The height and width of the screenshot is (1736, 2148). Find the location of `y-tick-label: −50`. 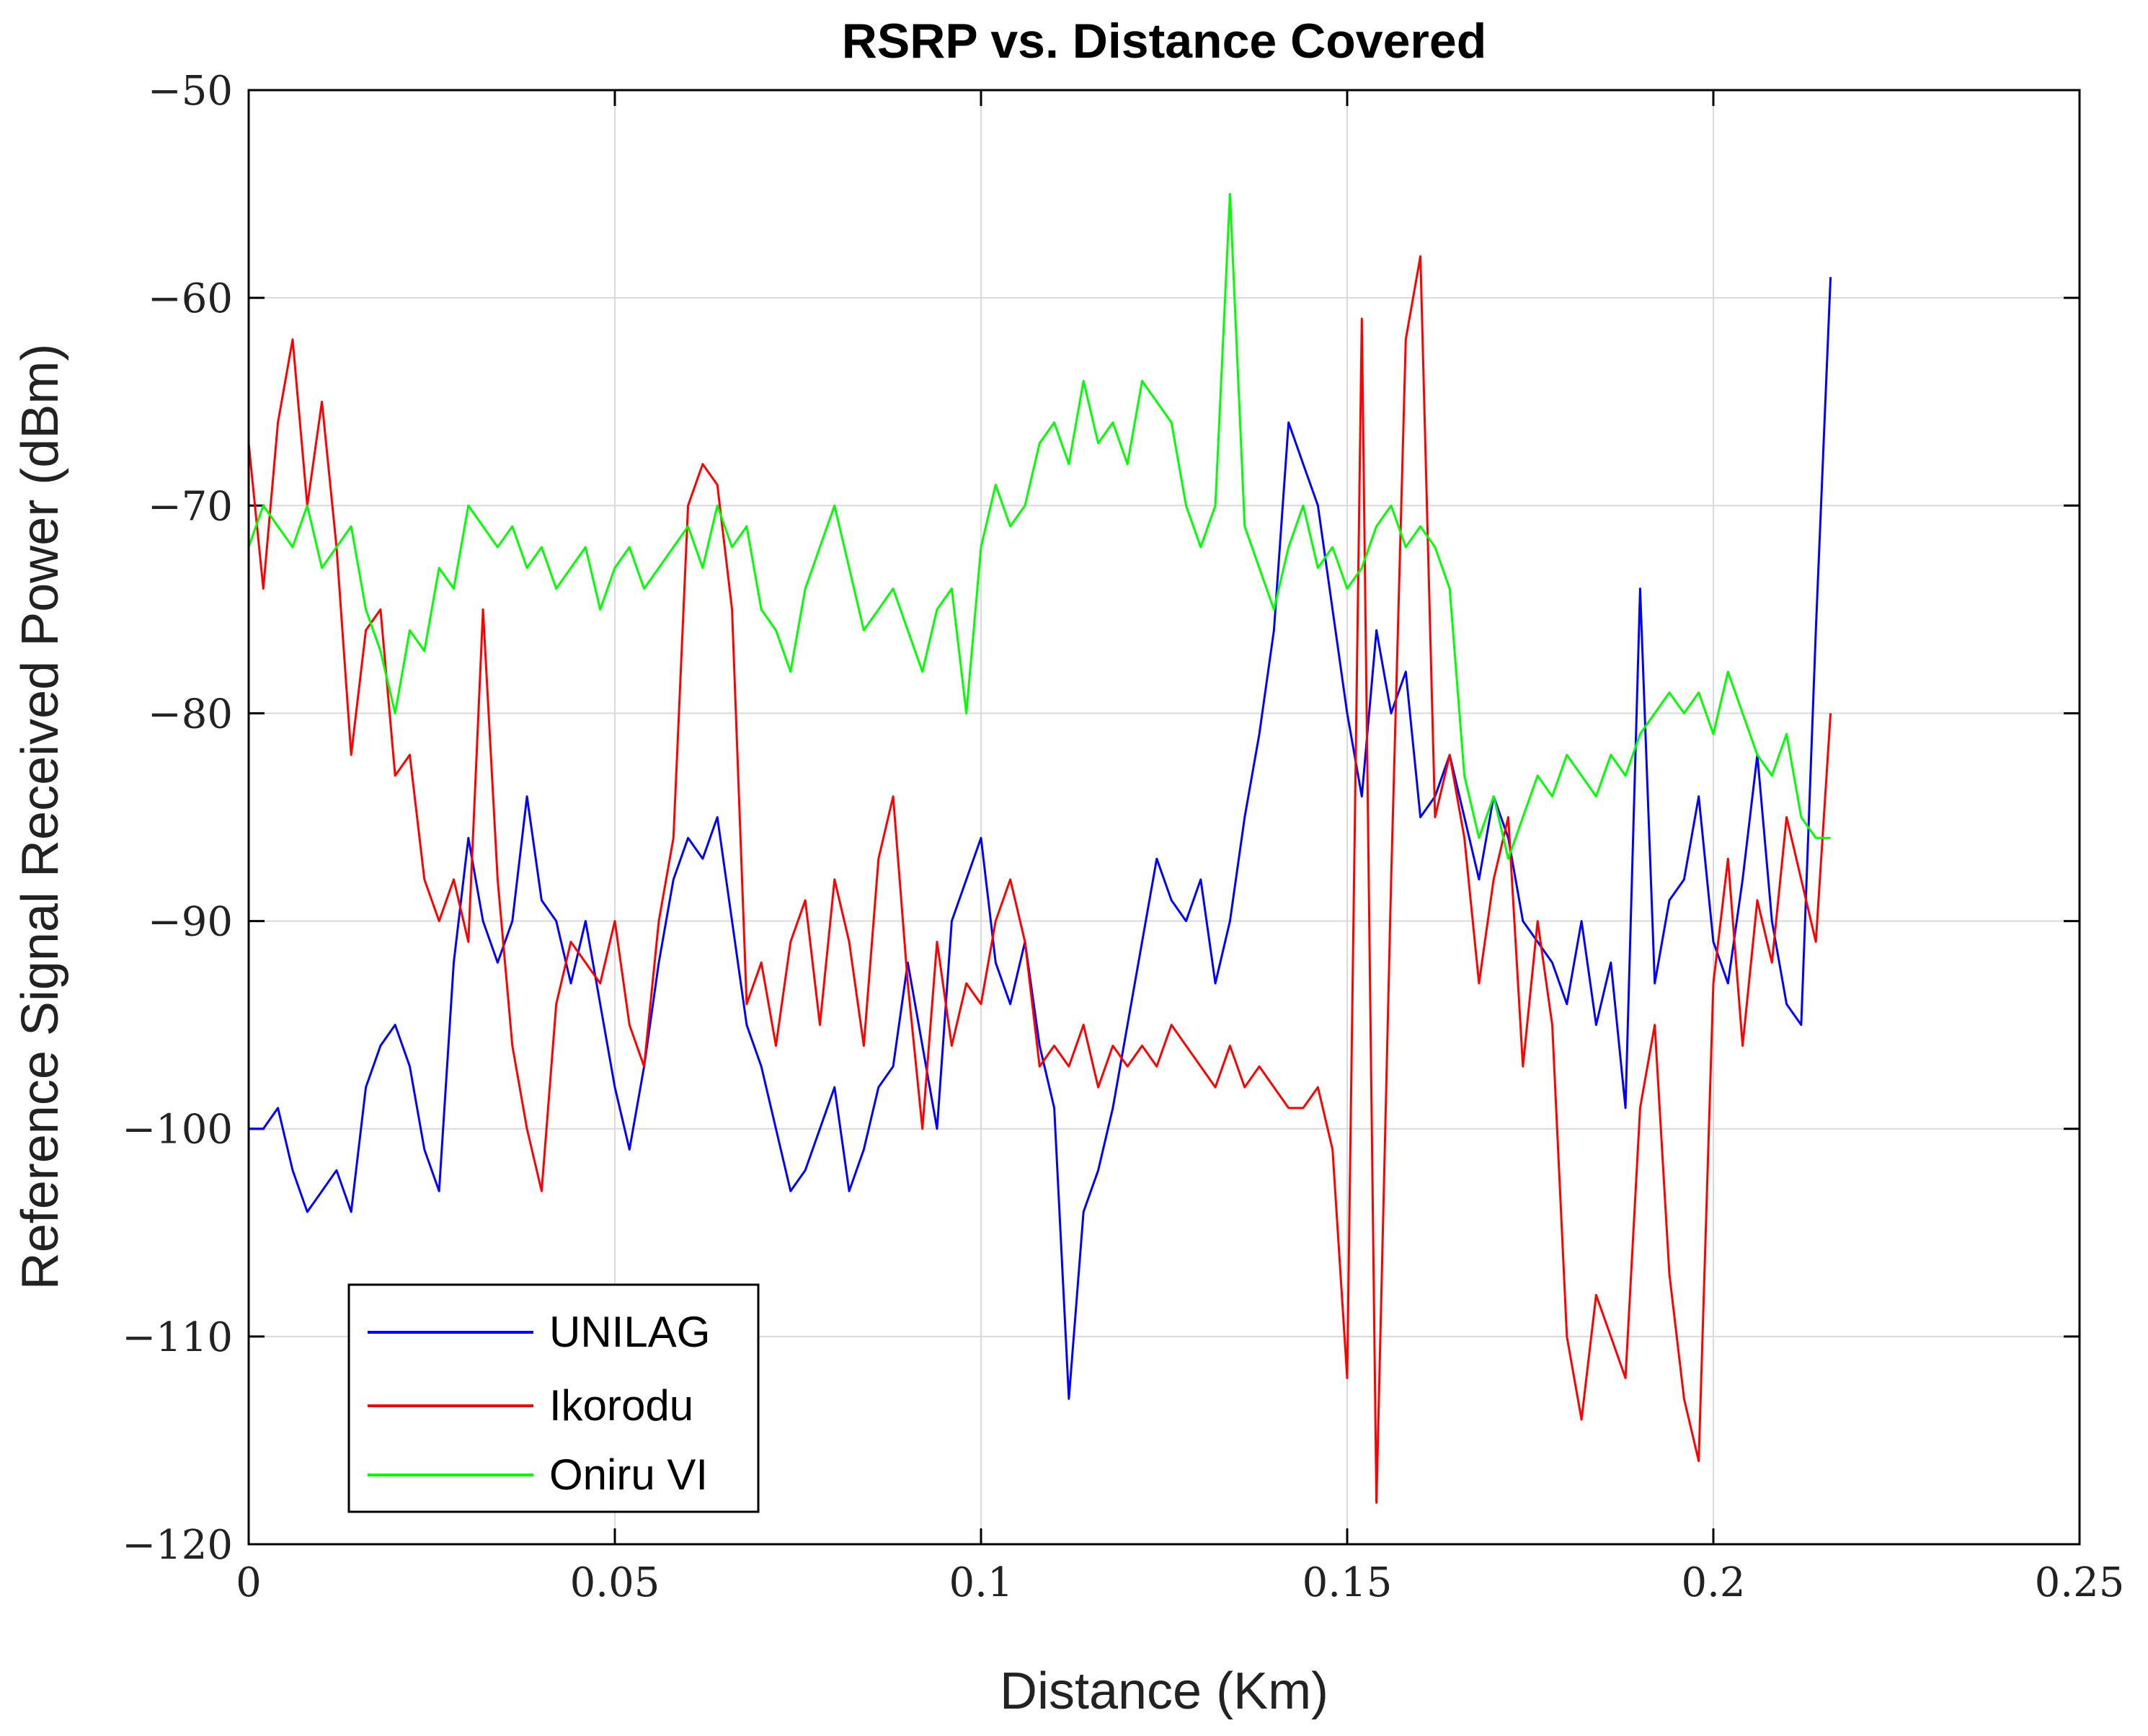

y-tick-label: −50 is located at coordinates (191, 91).